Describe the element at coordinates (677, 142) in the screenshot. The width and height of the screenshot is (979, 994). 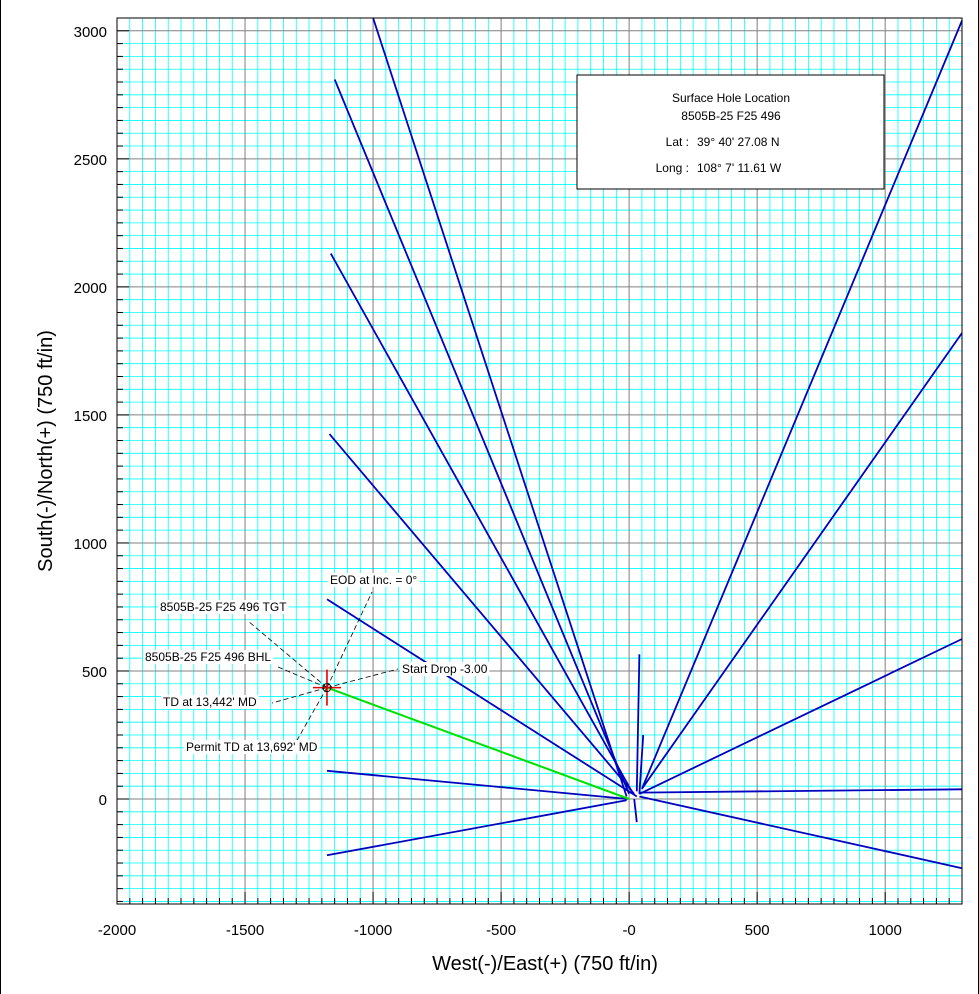
I see `latitude-label: Lat :` at that location.